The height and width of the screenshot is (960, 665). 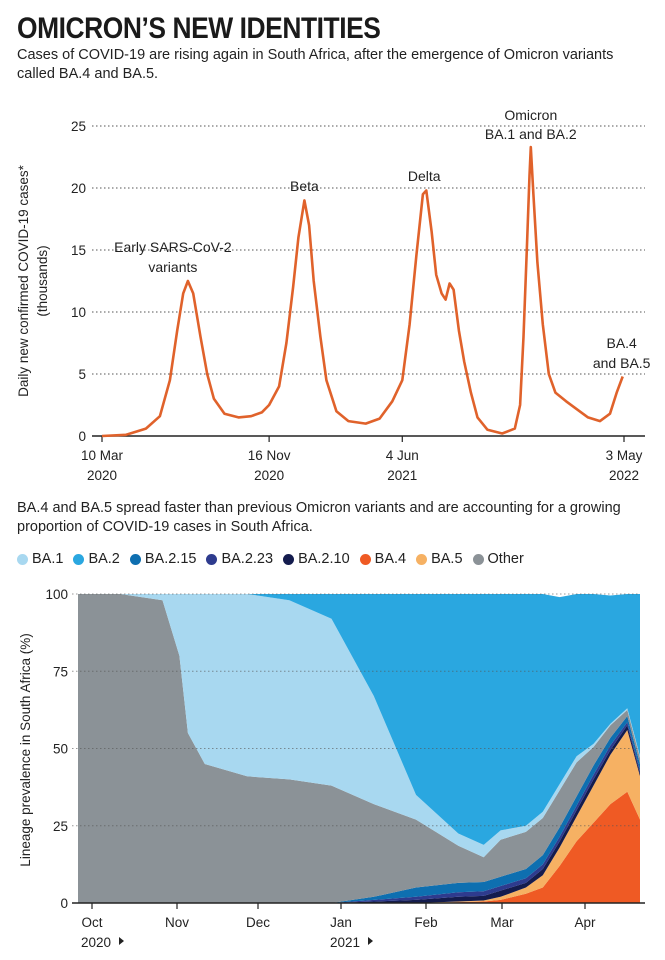 What do you see at coordinates (390, 559) in the screenshot?
I see `legend-label: BA.4` at bounding box center [390, 559].